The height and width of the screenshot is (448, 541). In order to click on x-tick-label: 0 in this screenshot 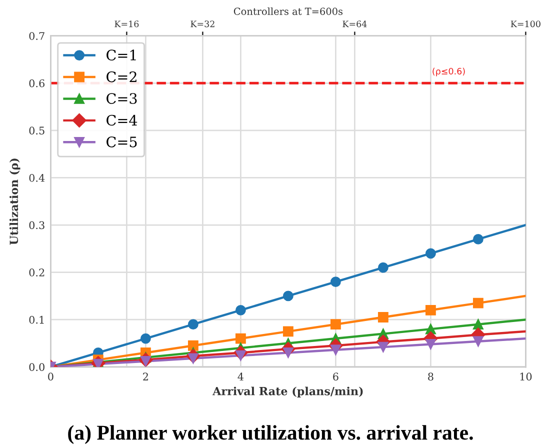, I will do `click(51, 376)`.